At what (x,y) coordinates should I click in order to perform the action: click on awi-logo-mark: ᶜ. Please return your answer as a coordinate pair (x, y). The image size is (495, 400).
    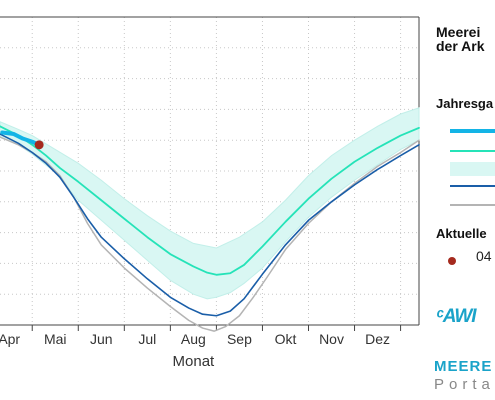
    Looking at the image, I should click on (440, 316).